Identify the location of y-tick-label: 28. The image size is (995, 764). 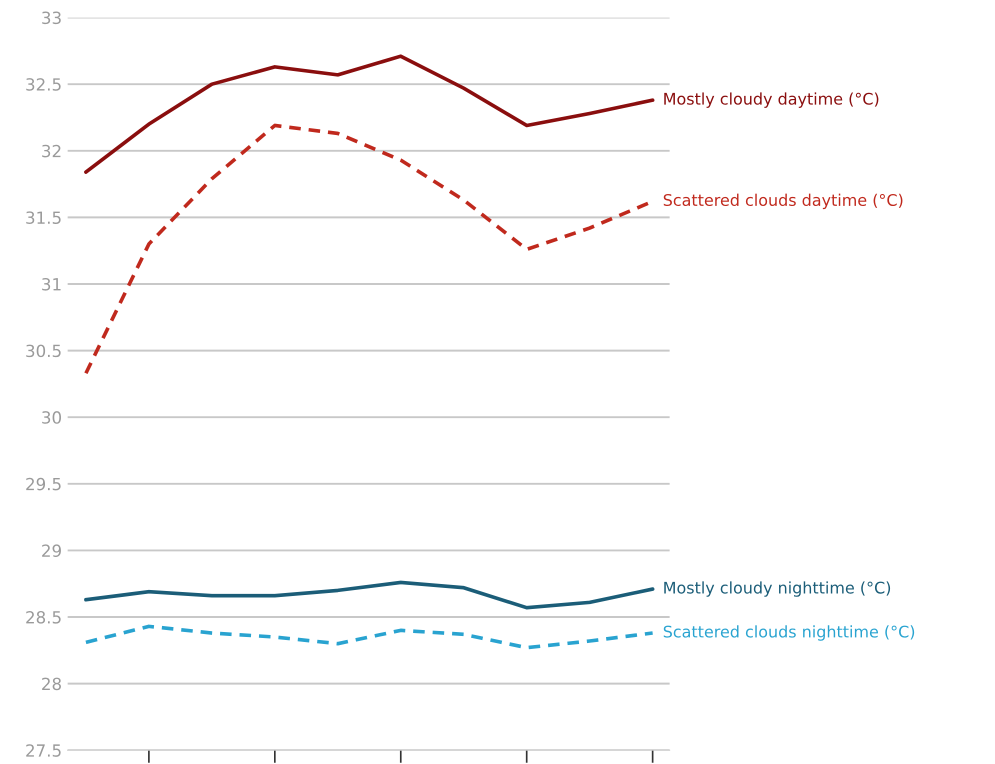
(51, 684).